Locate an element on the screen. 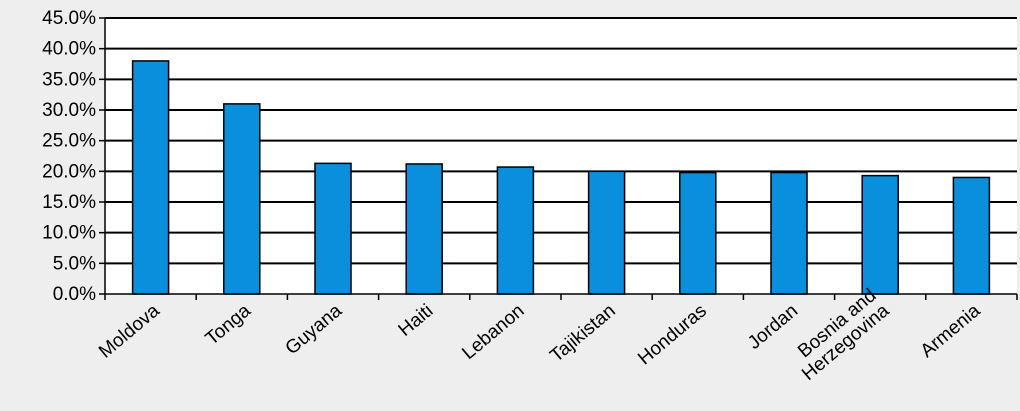 The image size is (1020, 411). x-tick-label-line: Haiti is located at coordinates (416, 320).